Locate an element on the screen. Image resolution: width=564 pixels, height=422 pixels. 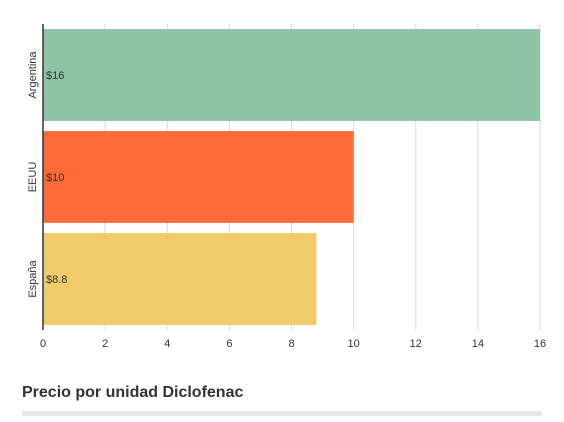
category-label-eeuu: EEUU is located at coordinates (33, 177).